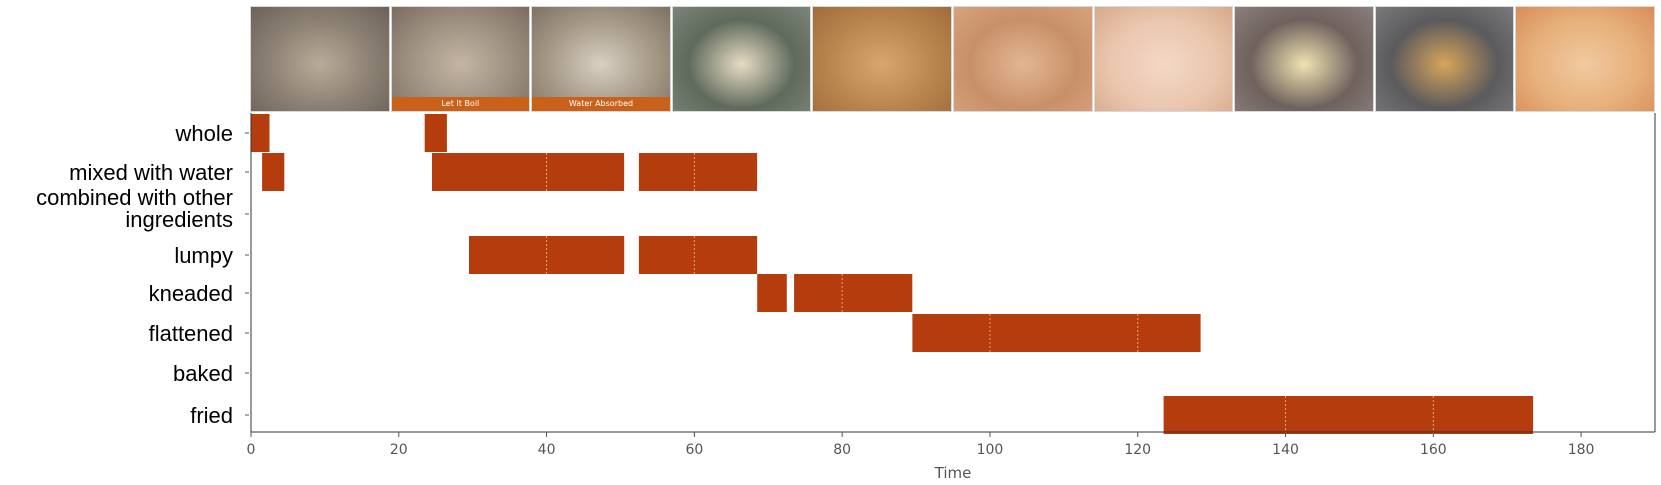 This screenshot has width=1661, height=485. Describe the element at coordinates (601, 59) in the screenshot. I see `video-frame: Water Absorbed` at that location.